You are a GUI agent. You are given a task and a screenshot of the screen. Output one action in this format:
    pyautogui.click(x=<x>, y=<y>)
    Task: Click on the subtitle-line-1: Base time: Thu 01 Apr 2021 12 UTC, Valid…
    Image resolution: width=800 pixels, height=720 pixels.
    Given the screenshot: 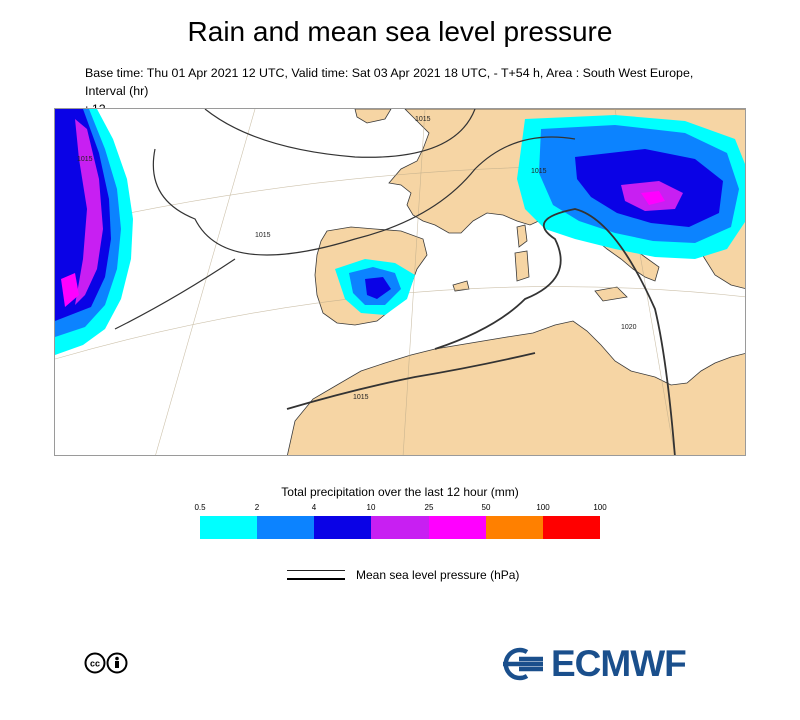 What is the action you would take?
    pyautogui.click(x=389, y=82)
    